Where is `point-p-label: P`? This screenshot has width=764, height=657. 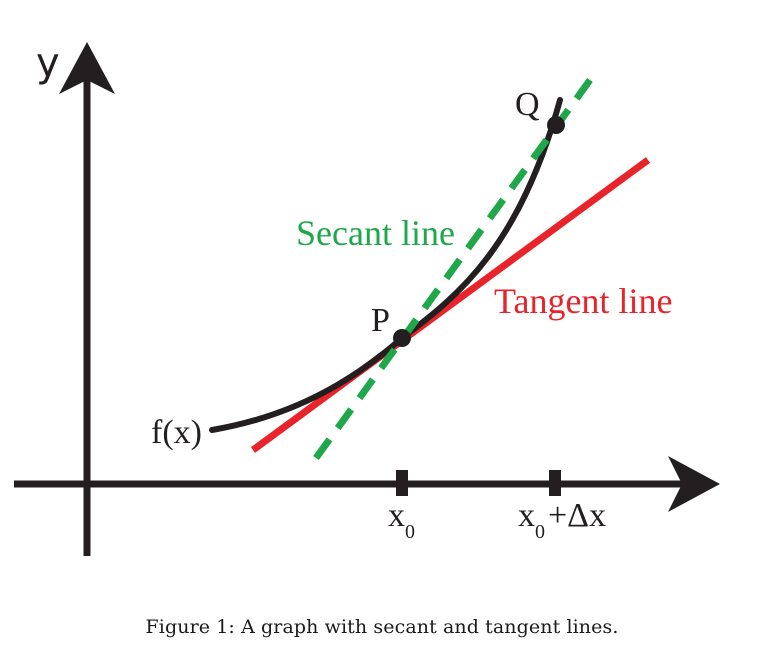 point-p-label: P is located at coordinates (380, 320).